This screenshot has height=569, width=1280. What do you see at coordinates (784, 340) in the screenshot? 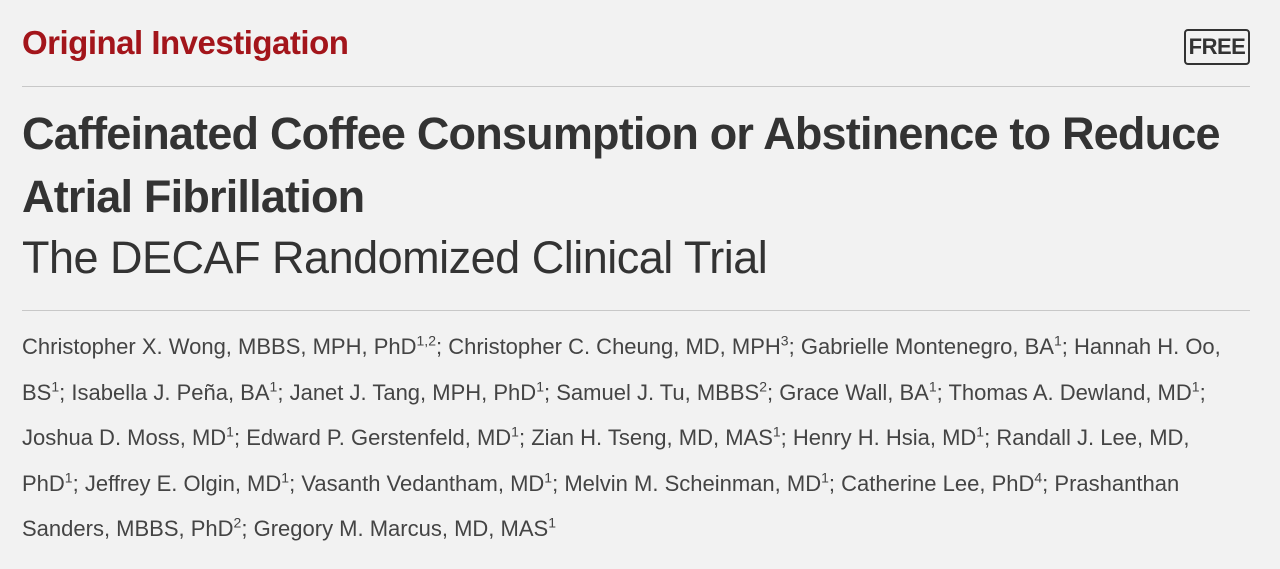
I see `affiliation: 3` at bounding box center [784, 340].